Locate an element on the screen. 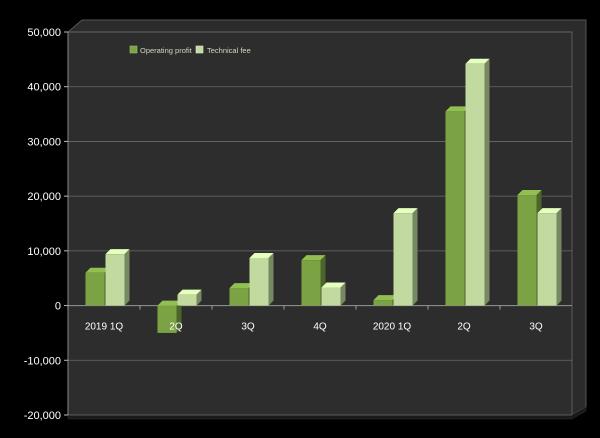  y-tick-label: -20,000 is located at coordinates (42, 416).